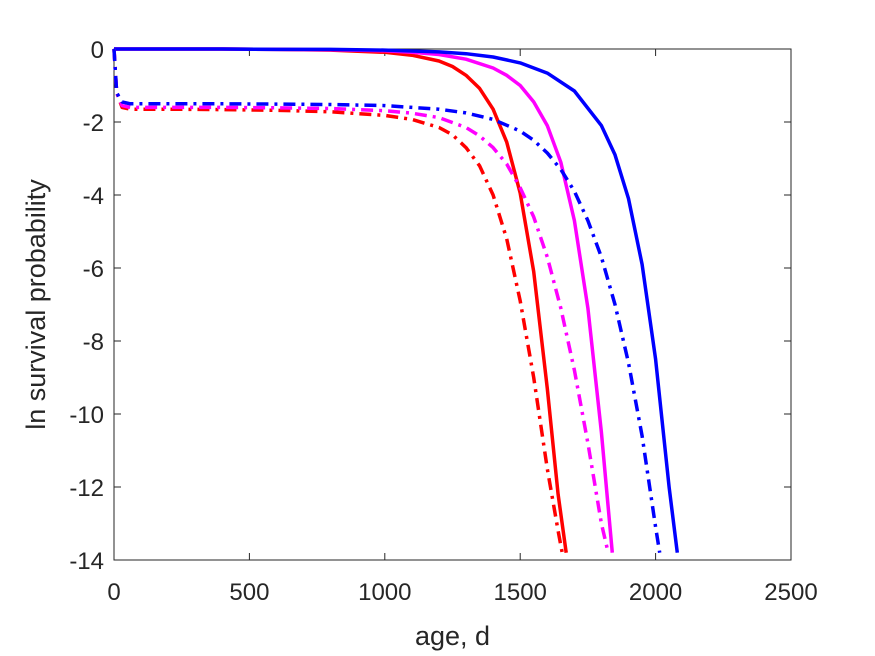 The height and width of the screenshot is (656, 875). What do you see at coordinates (249, 592) in the screenshot?
I see `x-tick-label: 500` at bounding box center [249, 592].